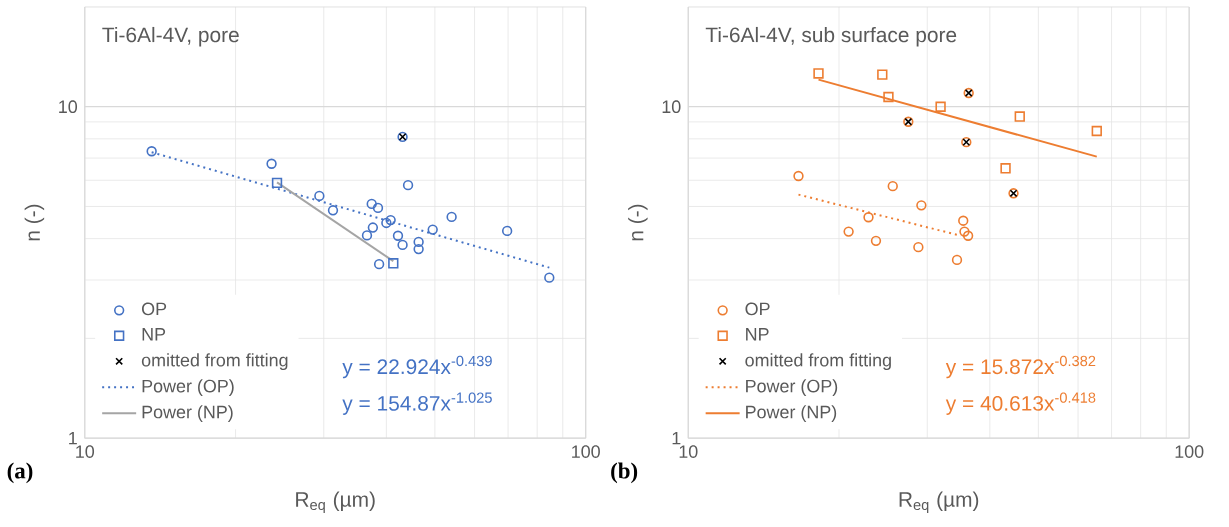 This screenshot has width=1229, height=527. Describe the element at coordinates (1020, 367) in the screenshot. I see `annotation: y = 15.872x$^{-0.382}$` at that location.